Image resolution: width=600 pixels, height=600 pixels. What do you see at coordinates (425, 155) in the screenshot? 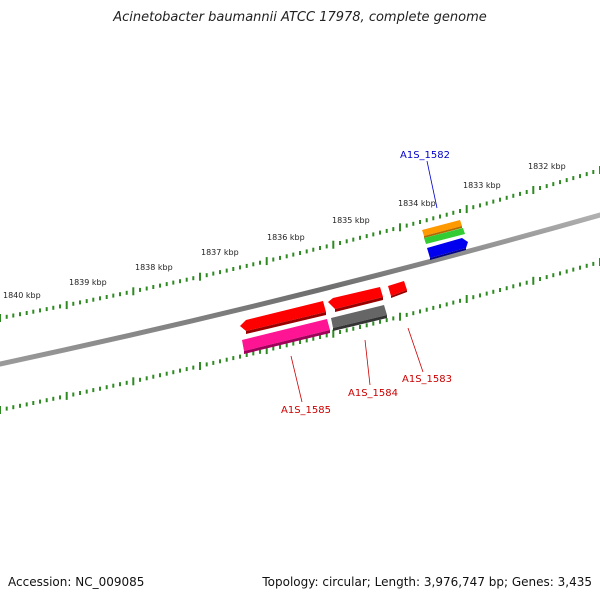
I see `gene-label-a1s-1582: A1S_1582` at bounding box center [425, 155].